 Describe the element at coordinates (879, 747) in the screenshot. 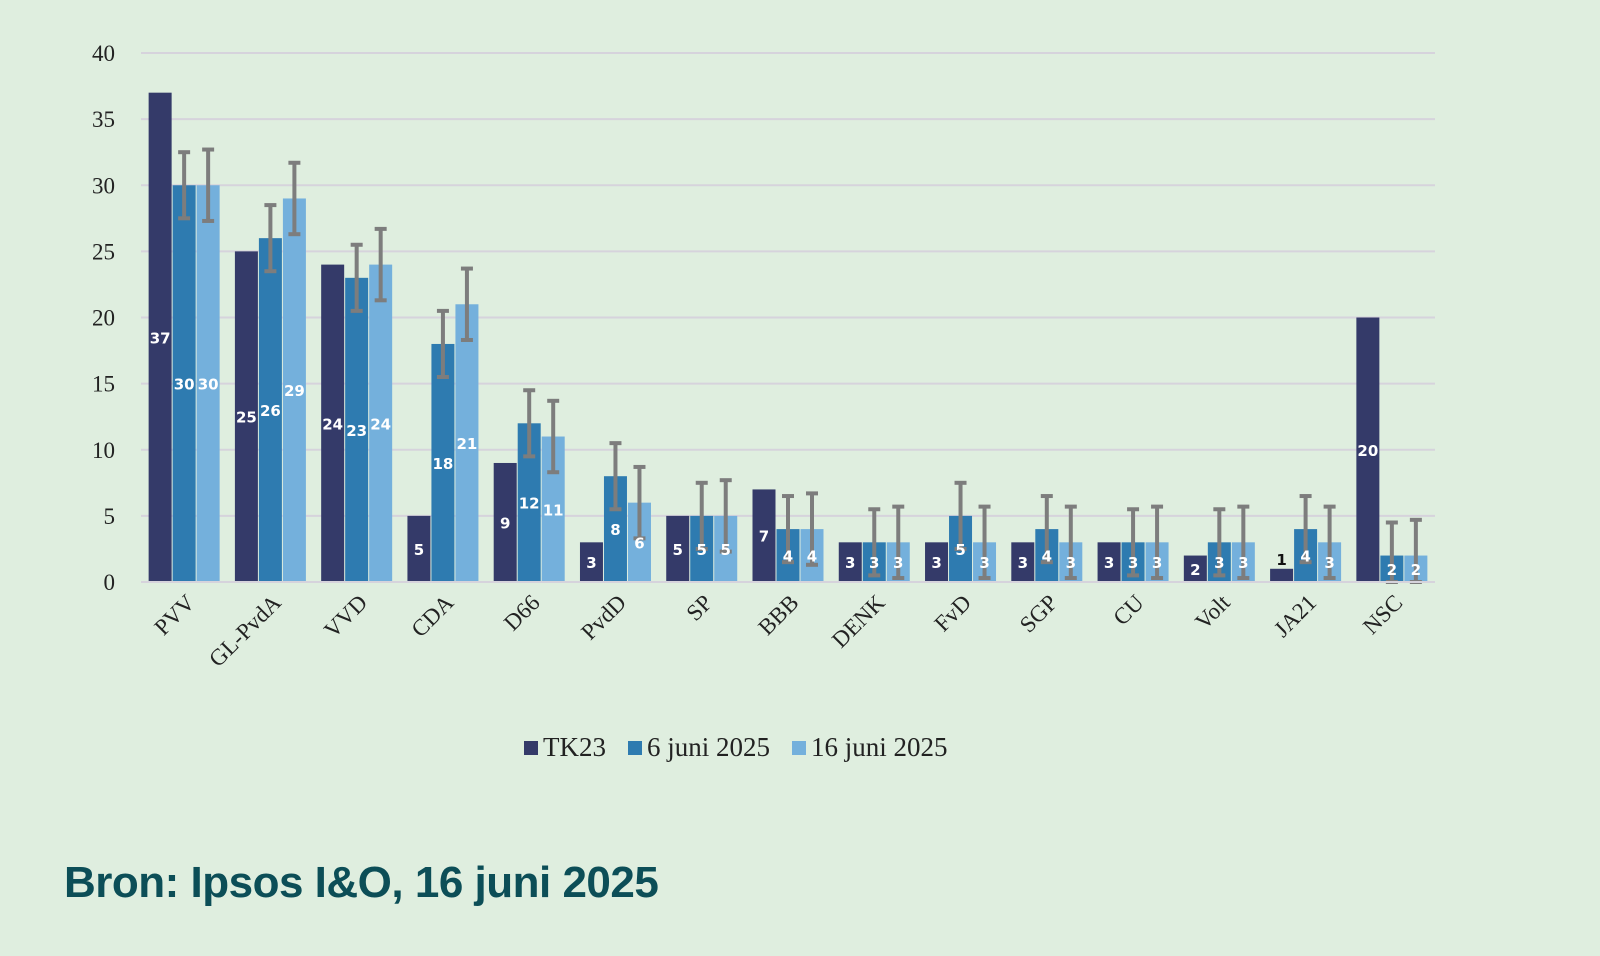

I see `legend-label: 16 juni 2025` at that location.